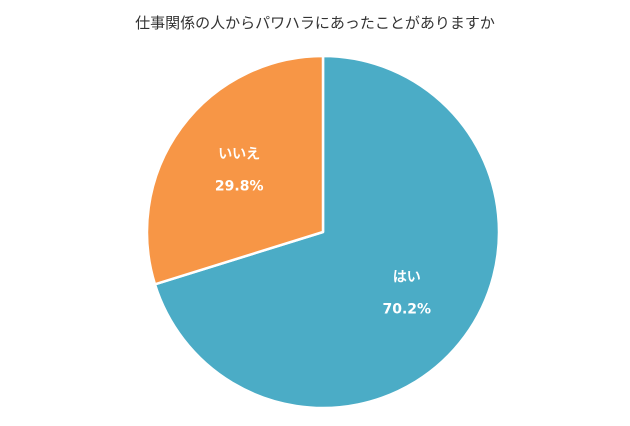 Image resolution: width=630 pixels, height=426 pixels. What do you see at coordinates (407, 278) in the screenshot?
I see `slice-label-0: はい` at bounding box center [407, 278].